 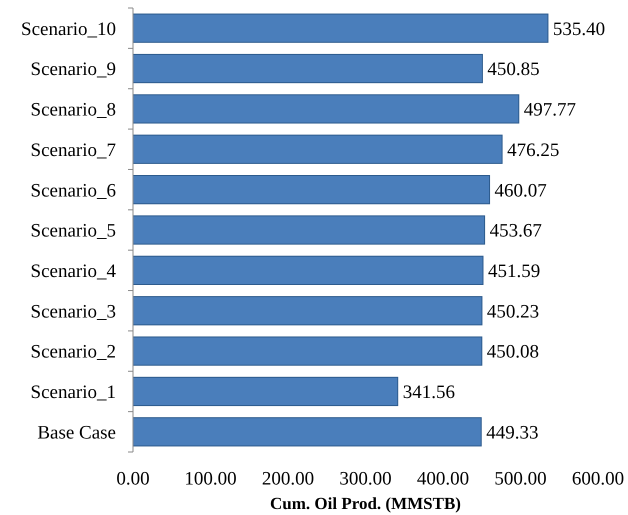 I want to click on data-label: 460.07, so click(x=520, y=191).